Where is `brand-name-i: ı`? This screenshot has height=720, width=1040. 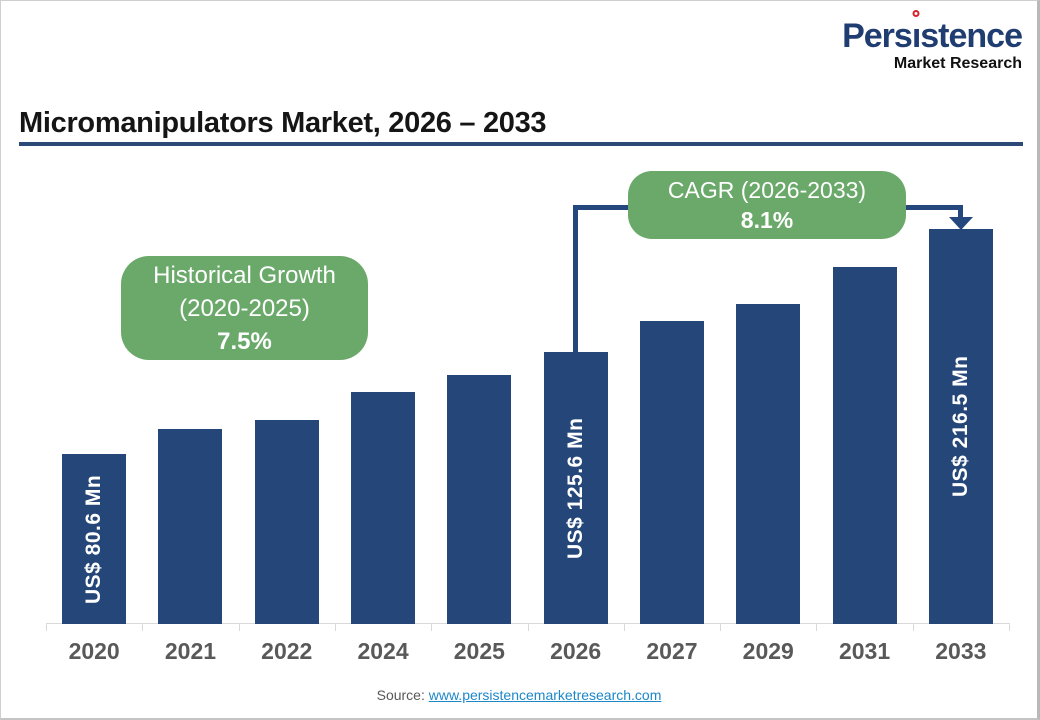
brand-name-i: ı is located at coordinates (916, 32).